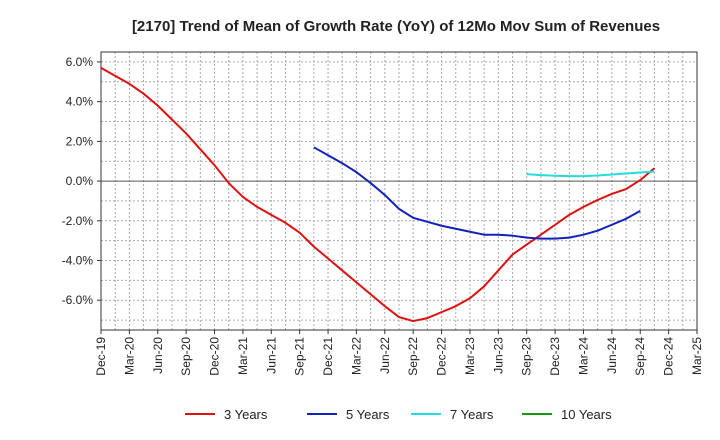  I want to click on x-tick-label: Mar-22, so click(356, 356).